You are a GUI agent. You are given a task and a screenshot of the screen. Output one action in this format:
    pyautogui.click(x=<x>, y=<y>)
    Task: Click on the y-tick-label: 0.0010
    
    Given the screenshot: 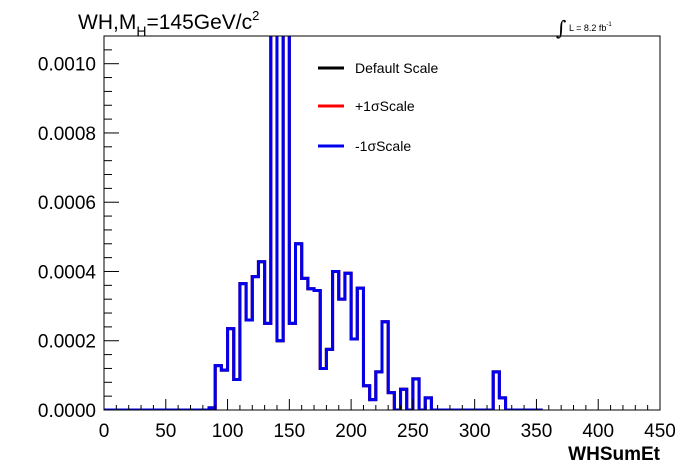 What is the action you would take?
    pyautogui.click(x=67, y=65)
    